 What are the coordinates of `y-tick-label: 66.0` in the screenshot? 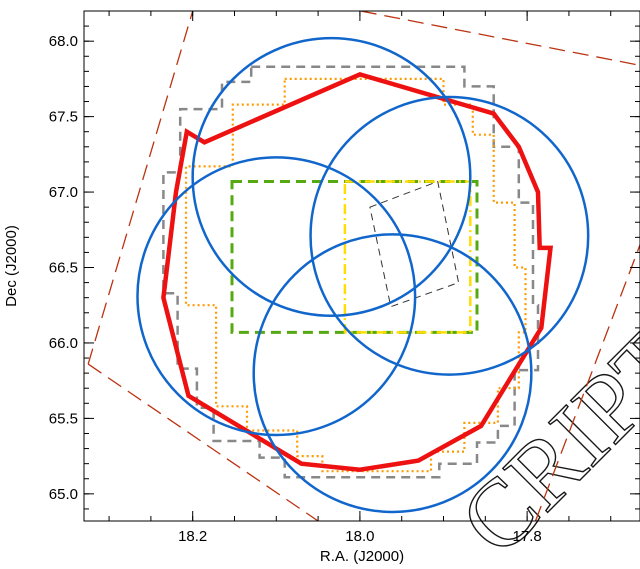 It's located at (63, 343).